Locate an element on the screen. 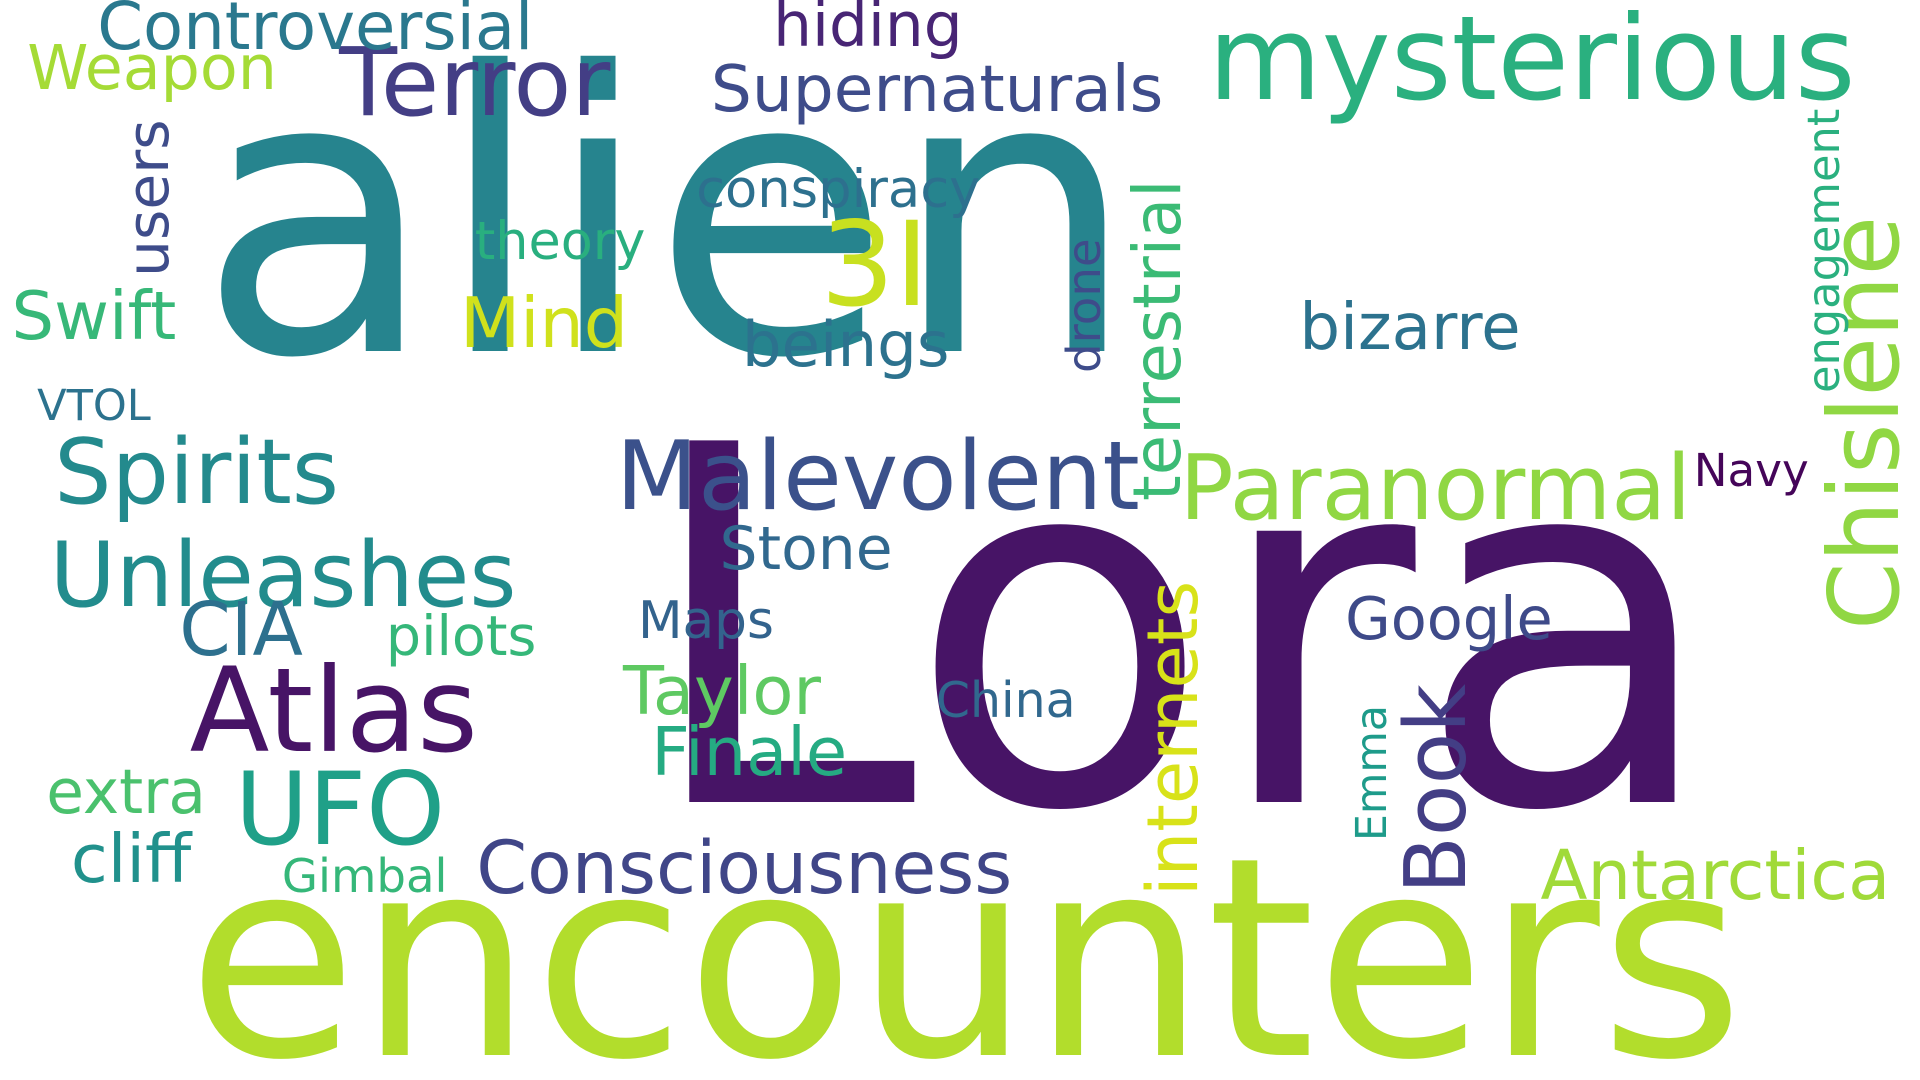 The height and width of the screenshot is (1080, 1920). word-mind: Mind is located at coordinates (544, 324).